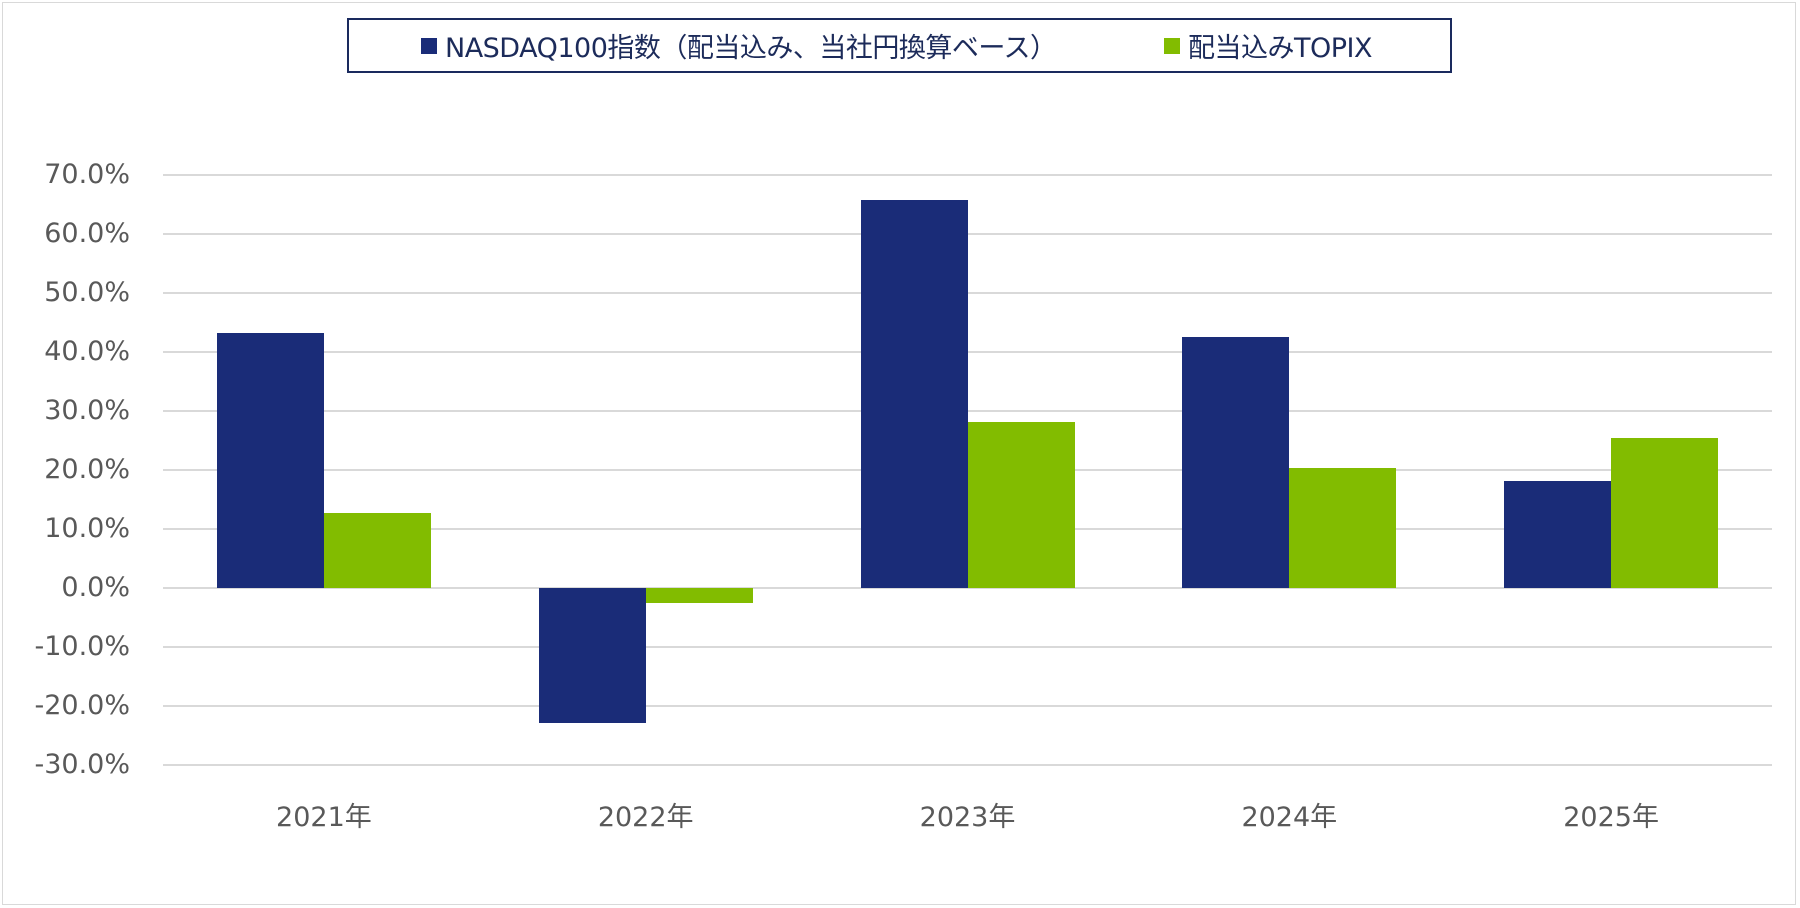 The width and height of the screenshot is (1800, 908). Describe the element at coordinates (87, 469) in the screenshot. I see `y-axis-tick-label: 20.0%` at that location.